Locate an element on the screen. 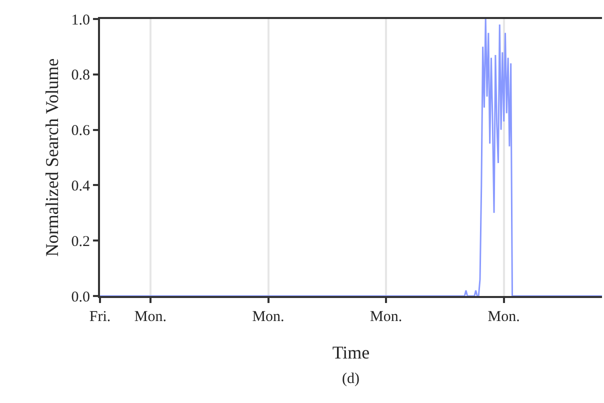 The image size is (604, 403). y-axis-title: Normalized Search Volume is located at coordinates (52, 157).